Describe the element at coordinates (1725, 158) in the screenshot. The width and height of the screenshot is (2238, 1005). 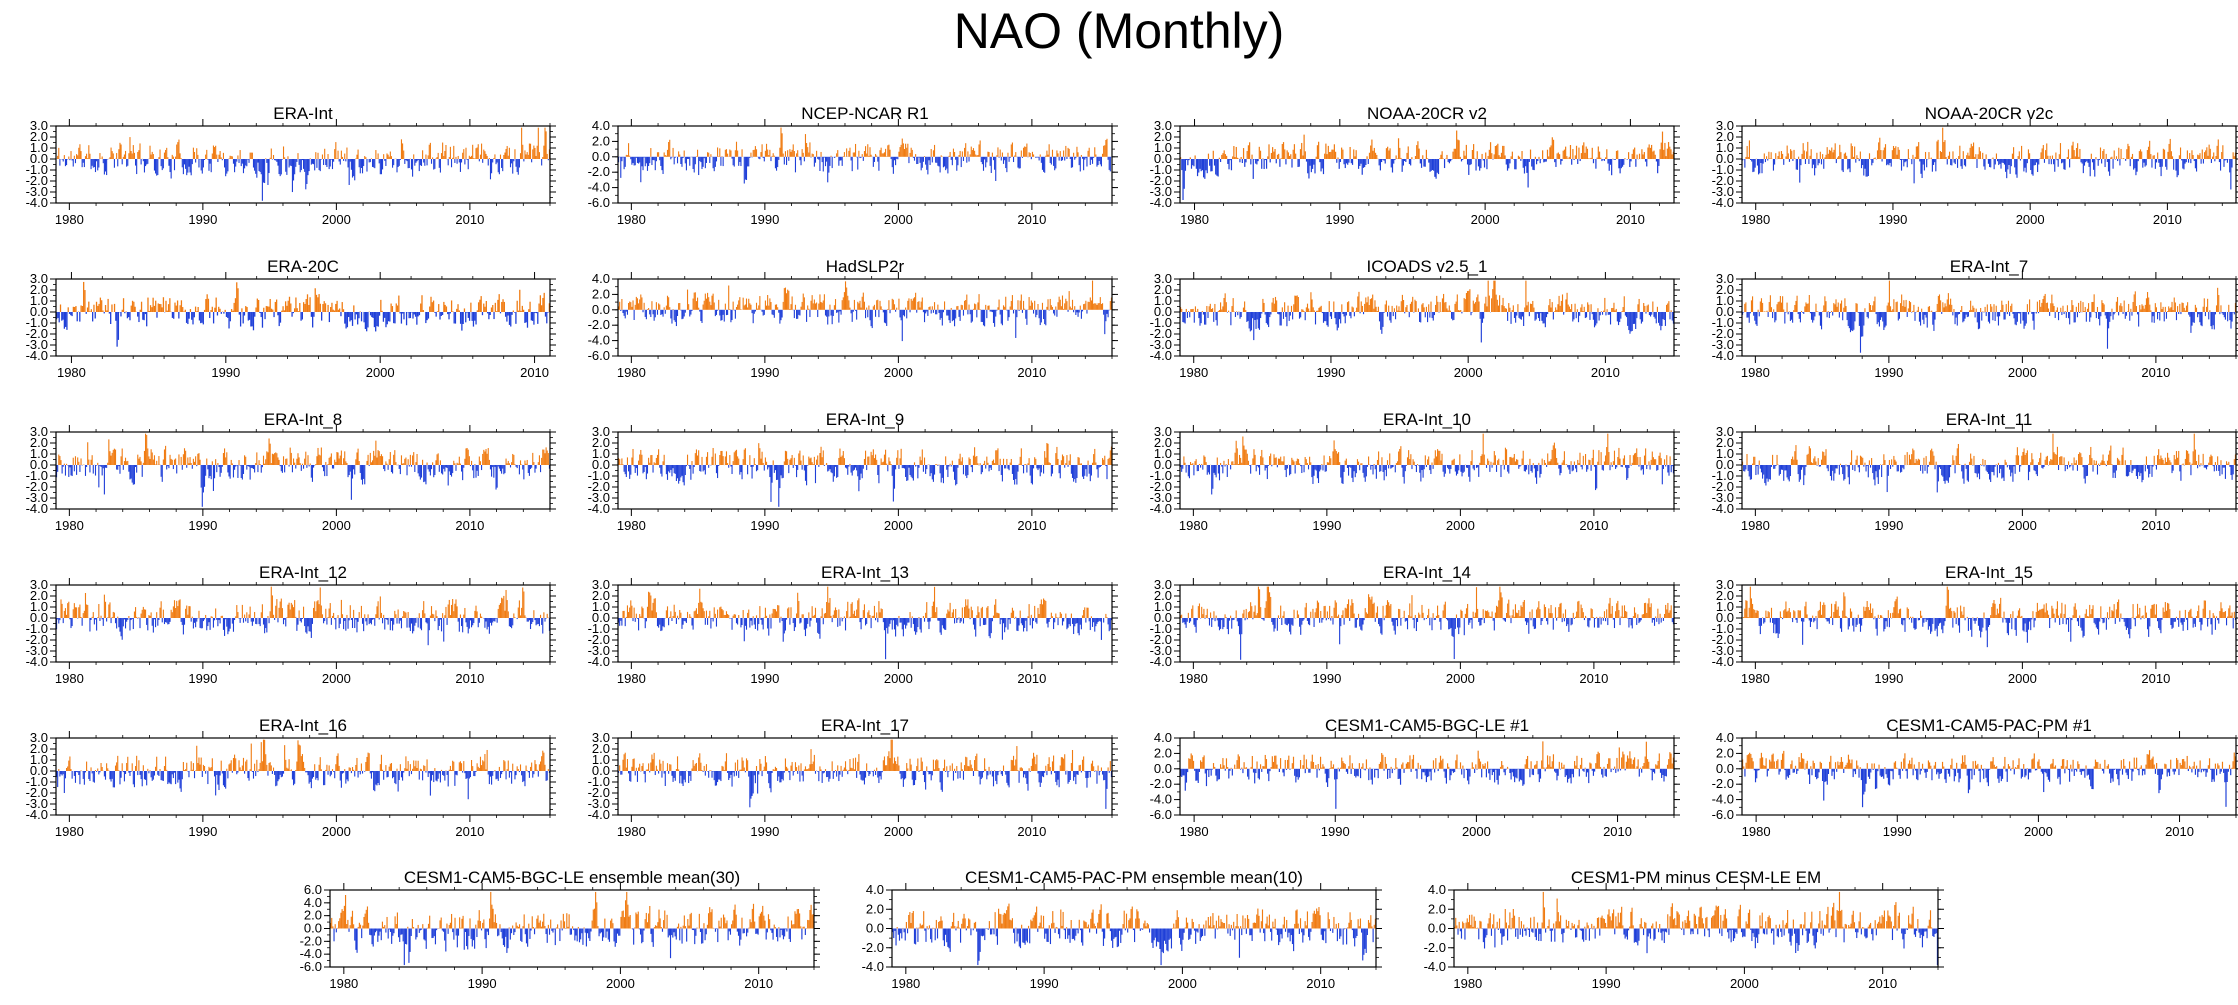
I see `y-tick-label: 0.0` at that location.